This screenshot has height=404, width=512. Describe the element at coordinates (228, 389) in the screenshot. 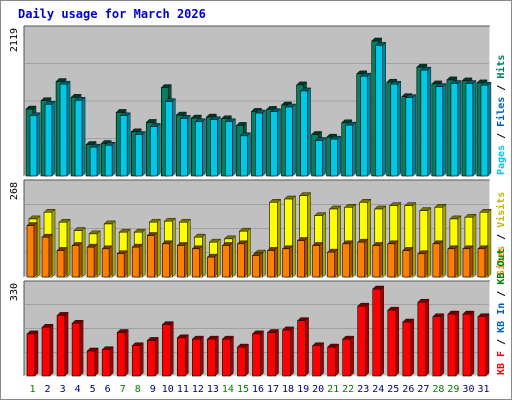

I see `day-label: 14` at that location.